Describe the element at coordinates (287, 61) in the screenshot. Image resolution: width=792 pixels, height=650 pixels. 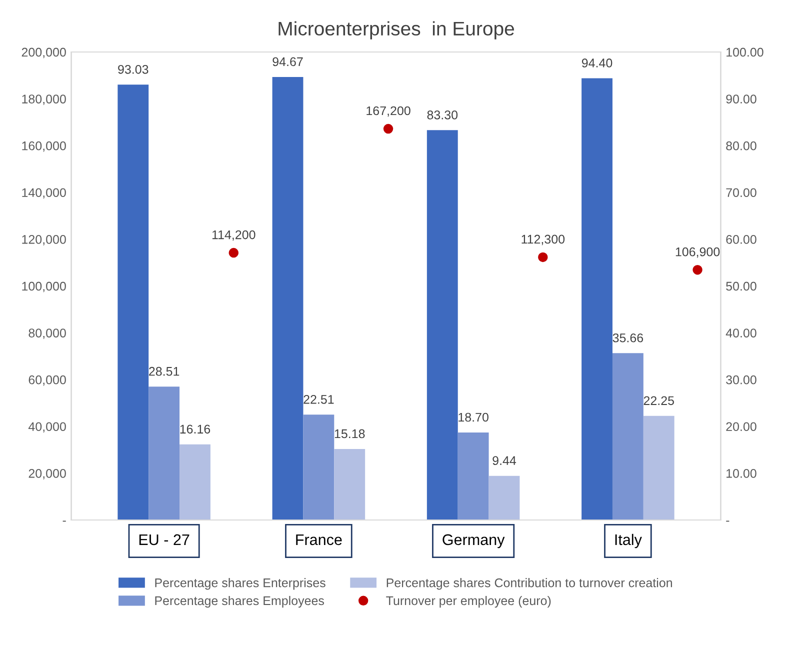
I see `data-label: 94.67` at that location.